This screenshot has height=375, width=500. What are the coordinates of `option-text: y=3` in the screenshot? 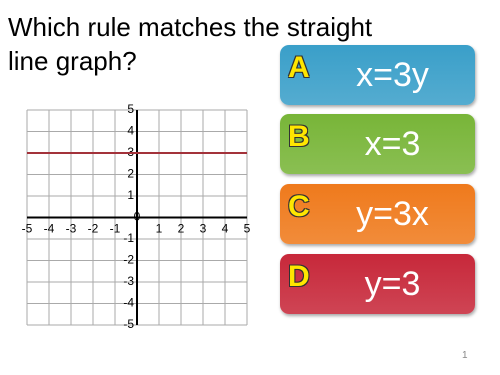 It's located at (392, 284).